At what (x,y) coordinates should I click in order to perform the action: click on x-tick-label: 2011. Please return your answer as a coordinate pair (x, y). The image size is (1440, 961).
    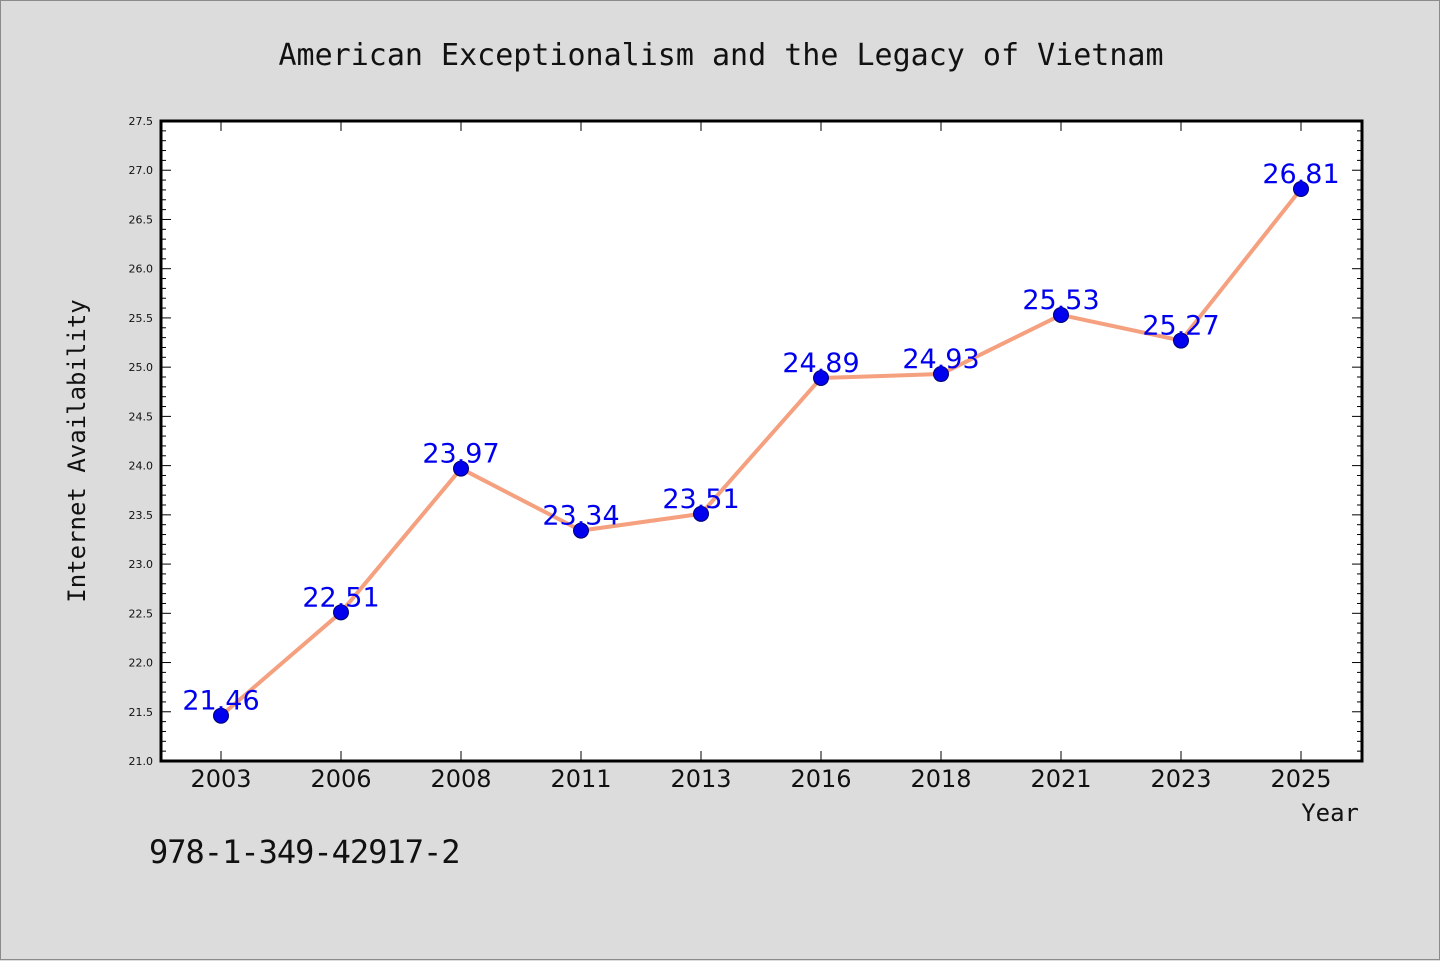
    Looking at the image, I should click on (580, 779).